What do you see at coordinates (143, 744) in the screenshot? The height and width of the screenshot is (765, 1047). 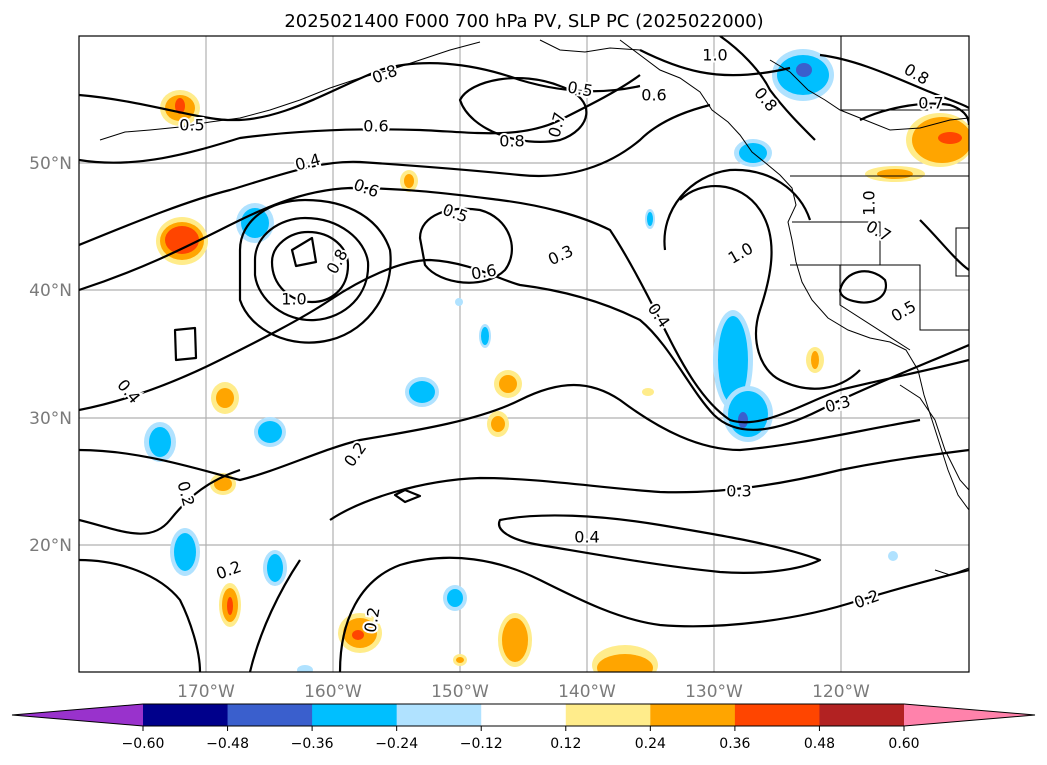 I see `colorbar-tick-label: −0.60` at bounding box center [143, 744].